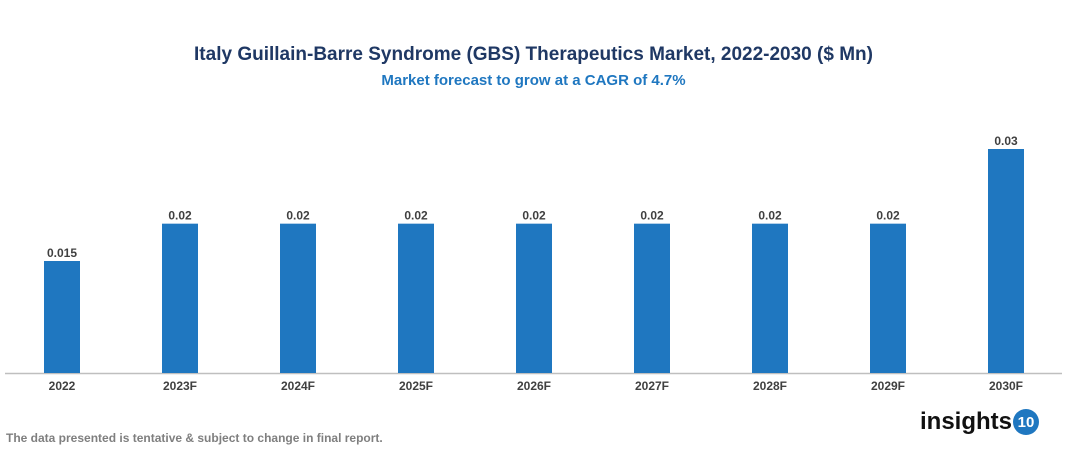  What do you see at coordinates (416, 386) in the screenshot?
I see `x-tick-label: 2025F` at bounding box center [416, 386].